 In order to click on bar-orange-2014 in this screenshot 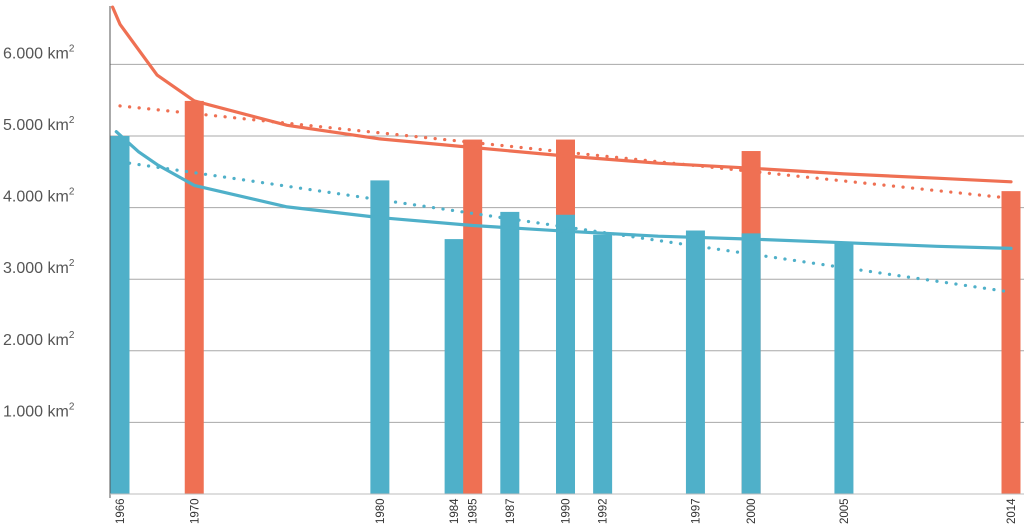, I will do `click(1011, 342)`.